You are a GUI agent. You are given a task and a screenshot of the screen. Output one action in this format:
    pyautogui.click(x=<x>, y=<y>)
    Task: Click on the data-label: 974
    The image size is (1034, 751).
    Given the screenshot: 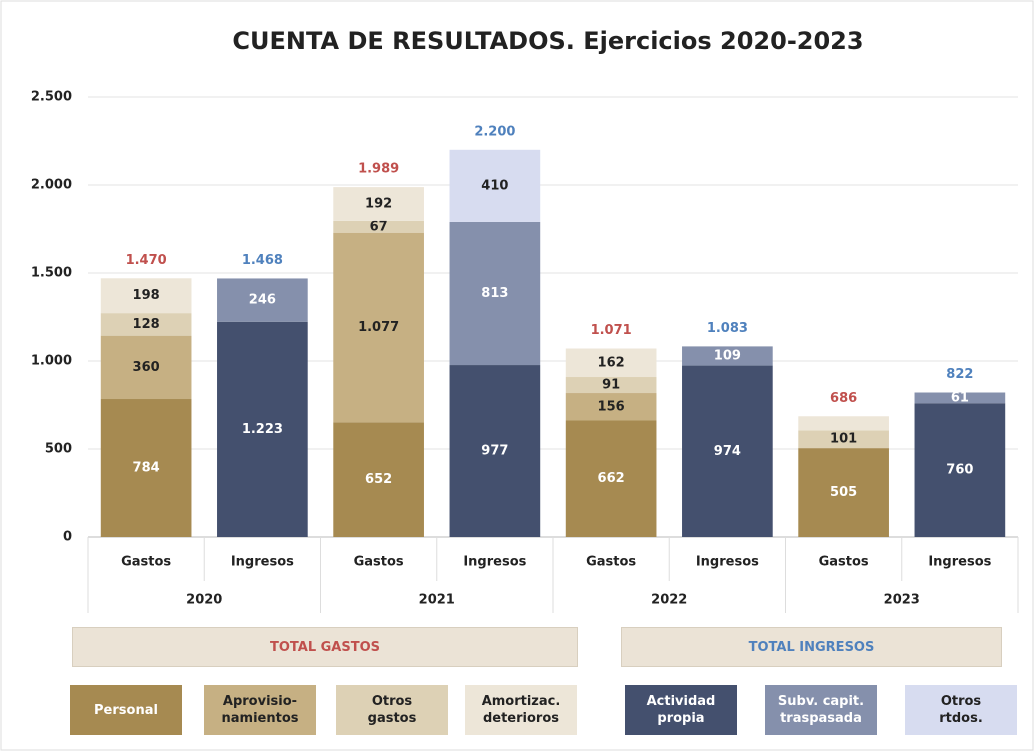 What is the action you would take?
    pyautogui.click(x=727, y=451)
    